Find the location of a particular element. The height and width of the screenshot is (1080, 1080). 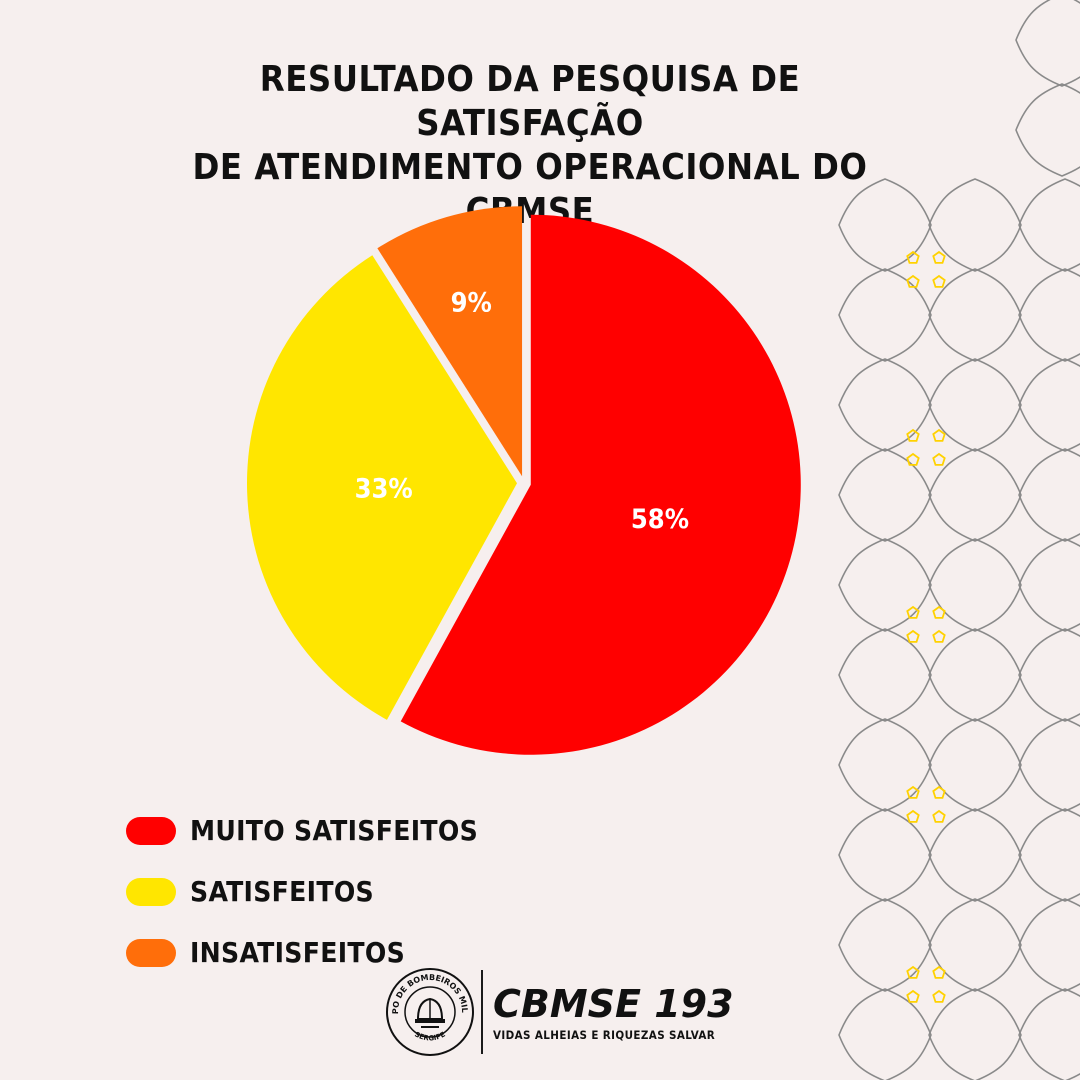

svg-text: SERGIPE is located at coordinates (430, 1036).